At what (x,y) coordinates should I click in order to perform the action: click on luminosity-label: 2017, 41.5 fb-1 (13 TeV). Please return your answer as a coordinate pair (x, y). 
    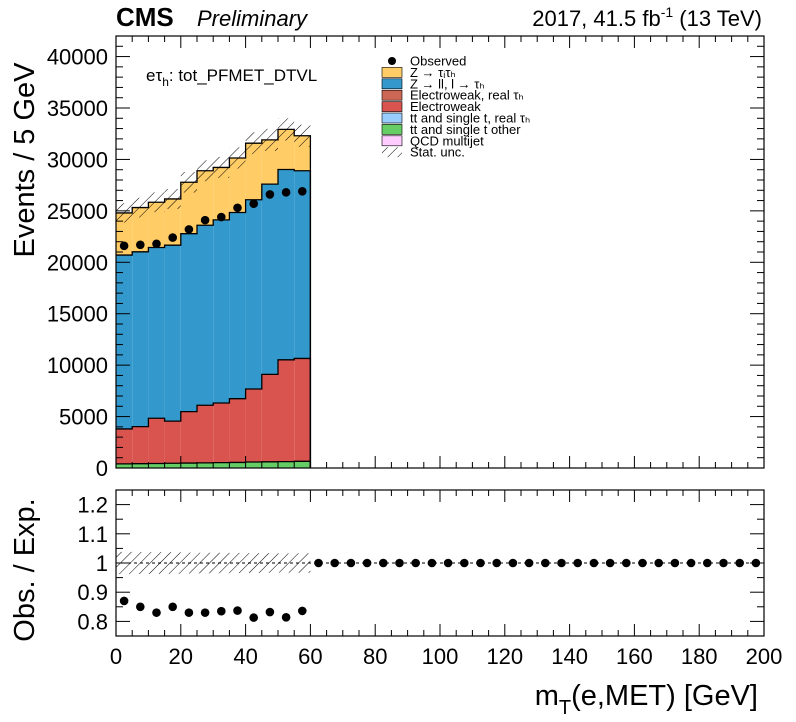
    Looking at the image, I should click on (647, 17).